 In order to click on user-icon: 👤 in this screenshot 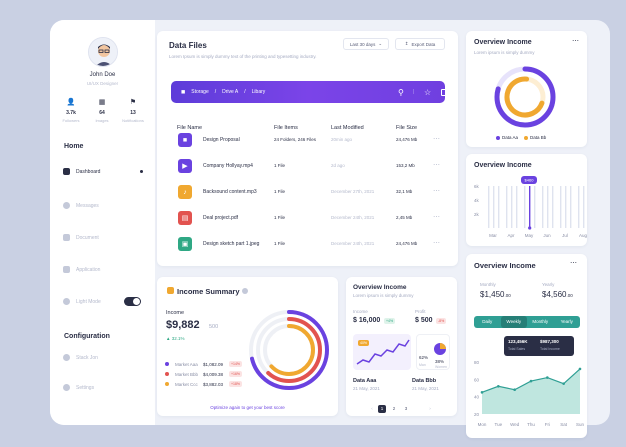, I will do `click(71, 102)`.